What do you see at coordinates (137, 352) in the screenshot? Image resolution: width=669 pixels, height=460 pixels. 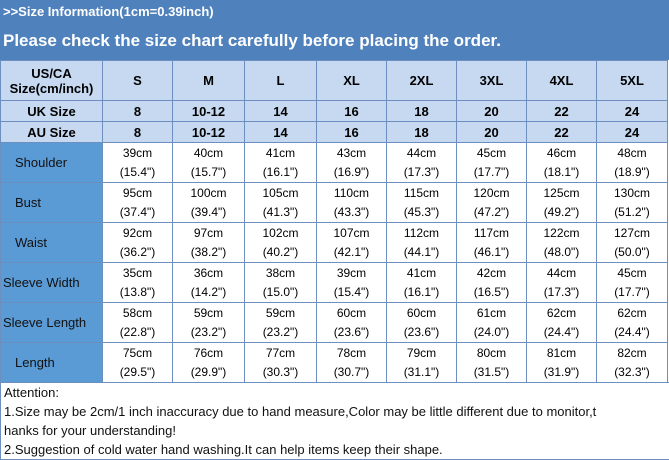 I see `cm-value: 75cm` at bounding box center [137, 352].